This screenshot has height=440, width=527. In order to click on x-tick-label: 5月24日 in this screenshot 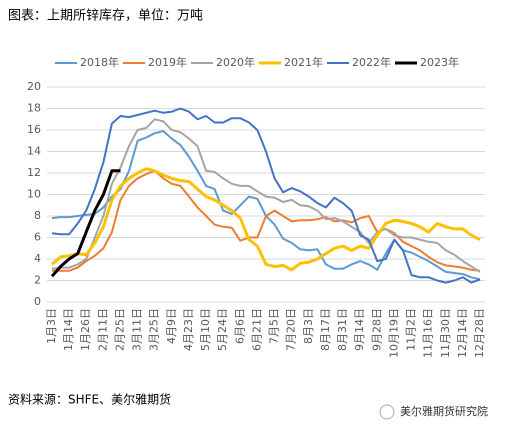, I will do `click(222, 329)`.